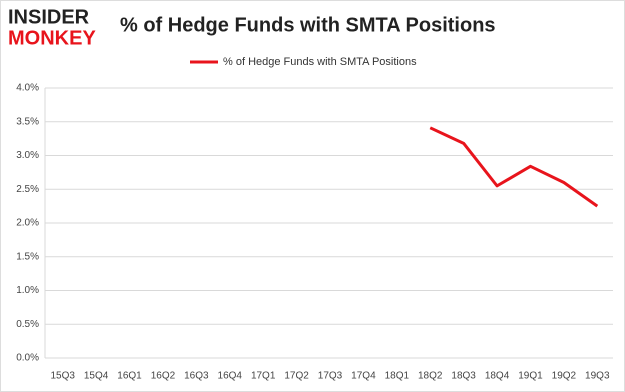 The height and width of the screenshot is (392, 625). What do you see at coordinates (62, 376) in the screenshot?
I see `x-tick-label: 15Q3` at bounding box center [62, 376].